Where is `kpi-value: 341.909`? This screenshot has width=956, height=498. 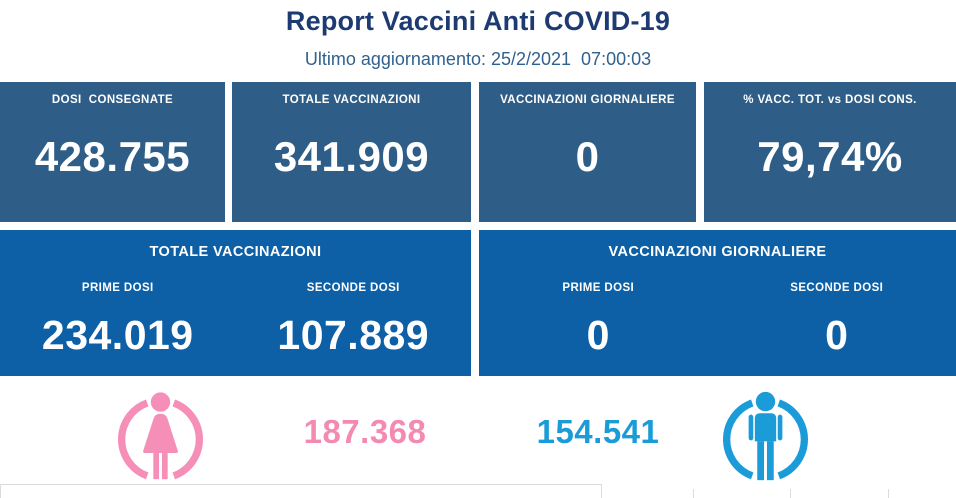
kpi-value: 341.909 is located at coordinates (351, 156).